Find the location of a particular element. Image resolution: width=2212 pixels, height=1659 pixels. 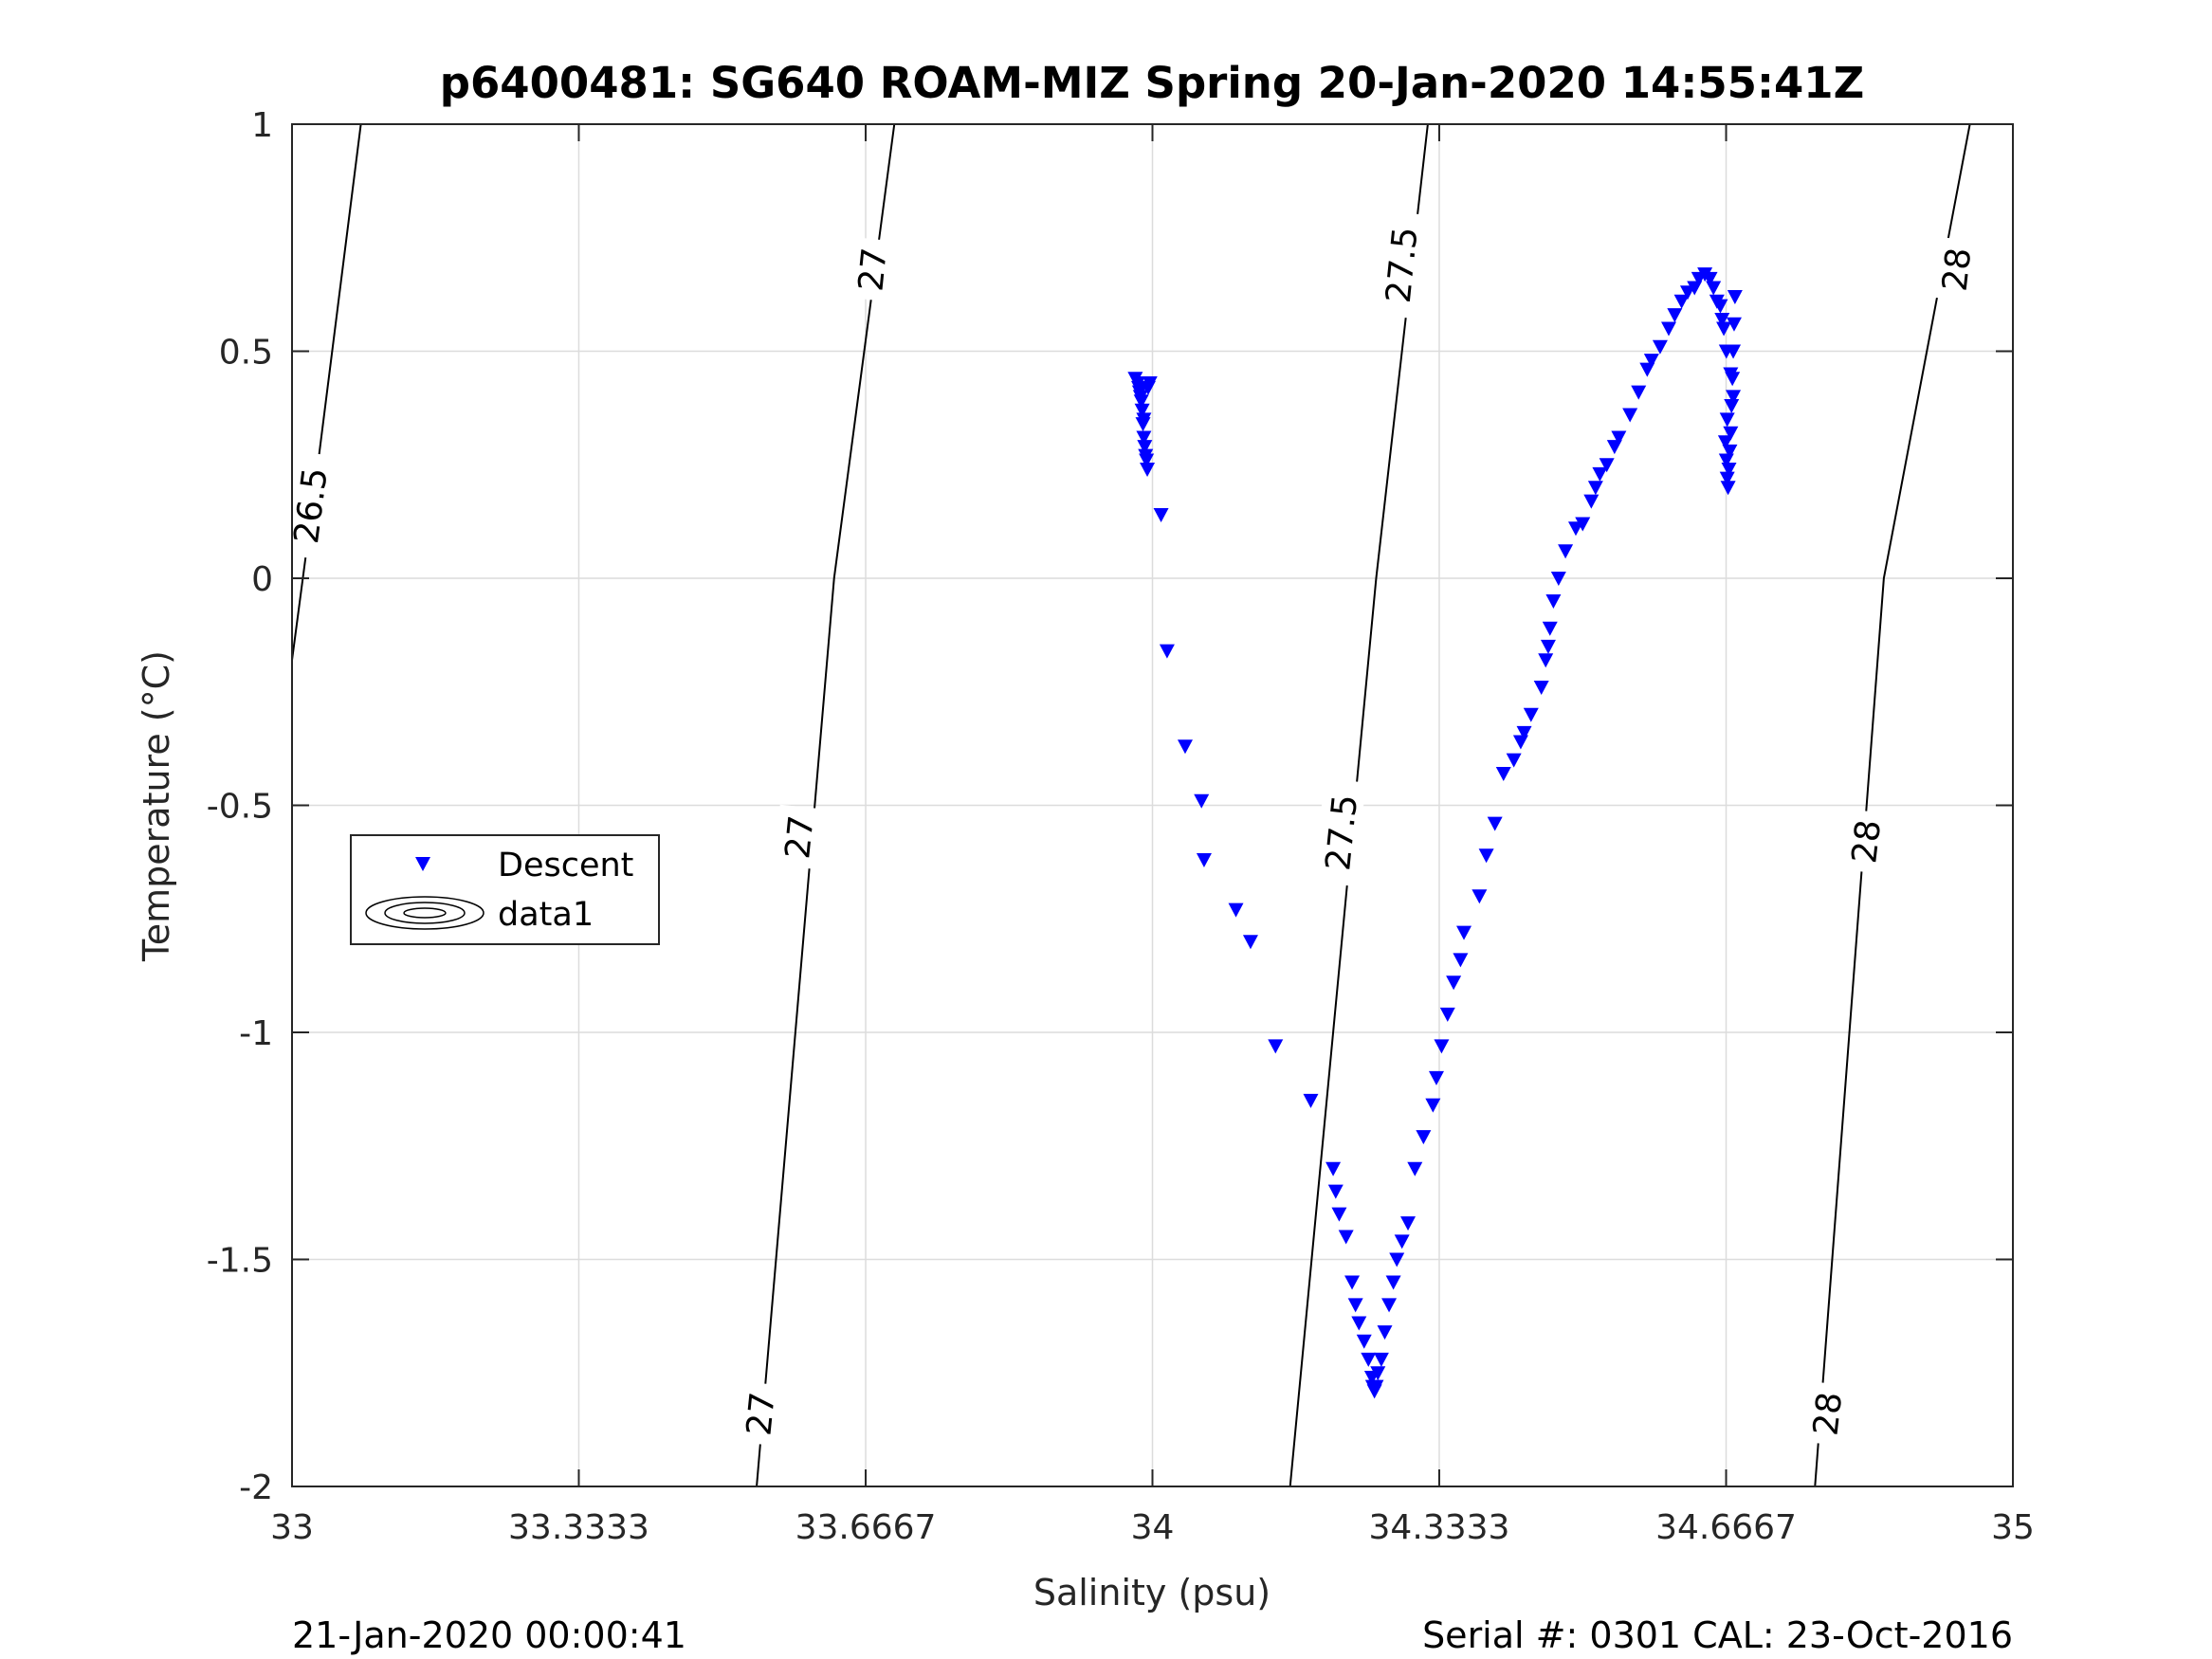

footer-timestamp: 21-Jan-2020 00:00:41 is located at coordinates (489, 1635).